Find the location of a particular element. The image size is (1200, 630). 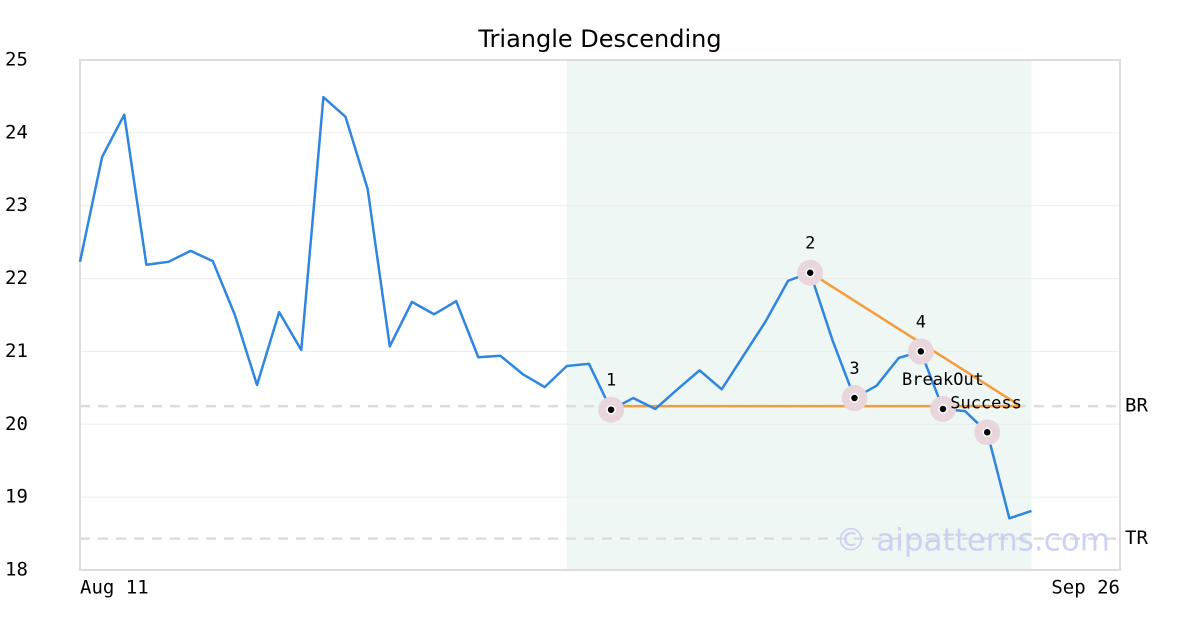

y-tick-label: 21 is located at coordinates (16, 351).